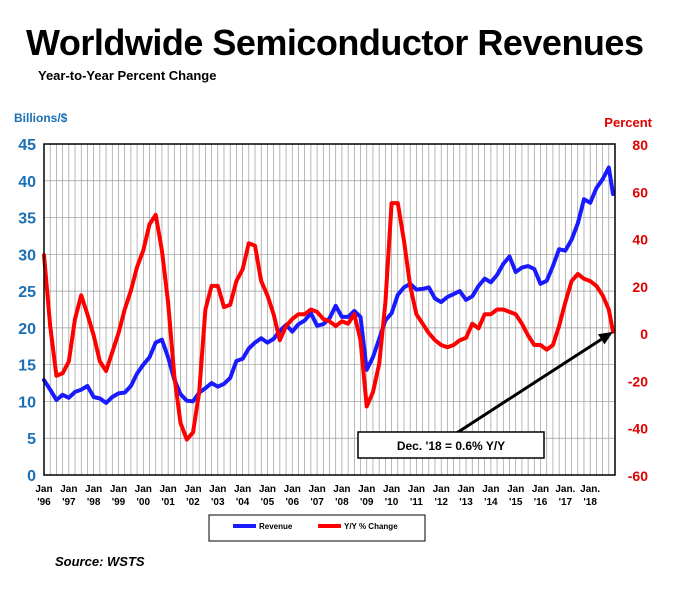 The image size is (688, 598). Describe the element at coordinates (127, 75) in the screenshot. I see `page-subtitle: Year-to-Year Percent Change` at that location.